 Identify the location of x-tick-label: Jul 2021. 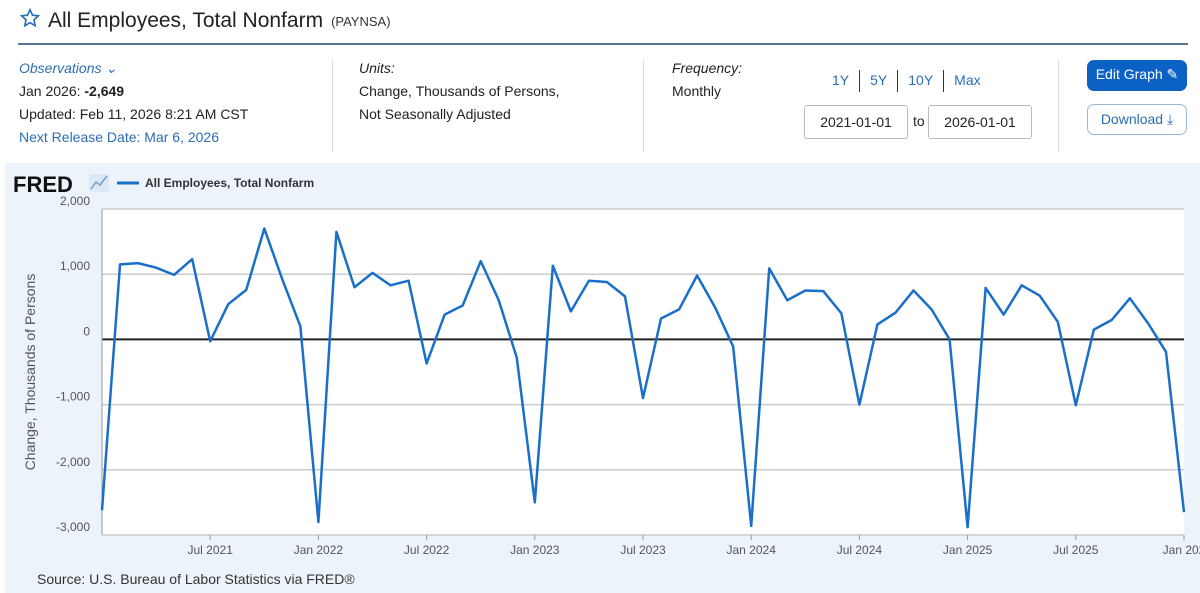
(211, 550).